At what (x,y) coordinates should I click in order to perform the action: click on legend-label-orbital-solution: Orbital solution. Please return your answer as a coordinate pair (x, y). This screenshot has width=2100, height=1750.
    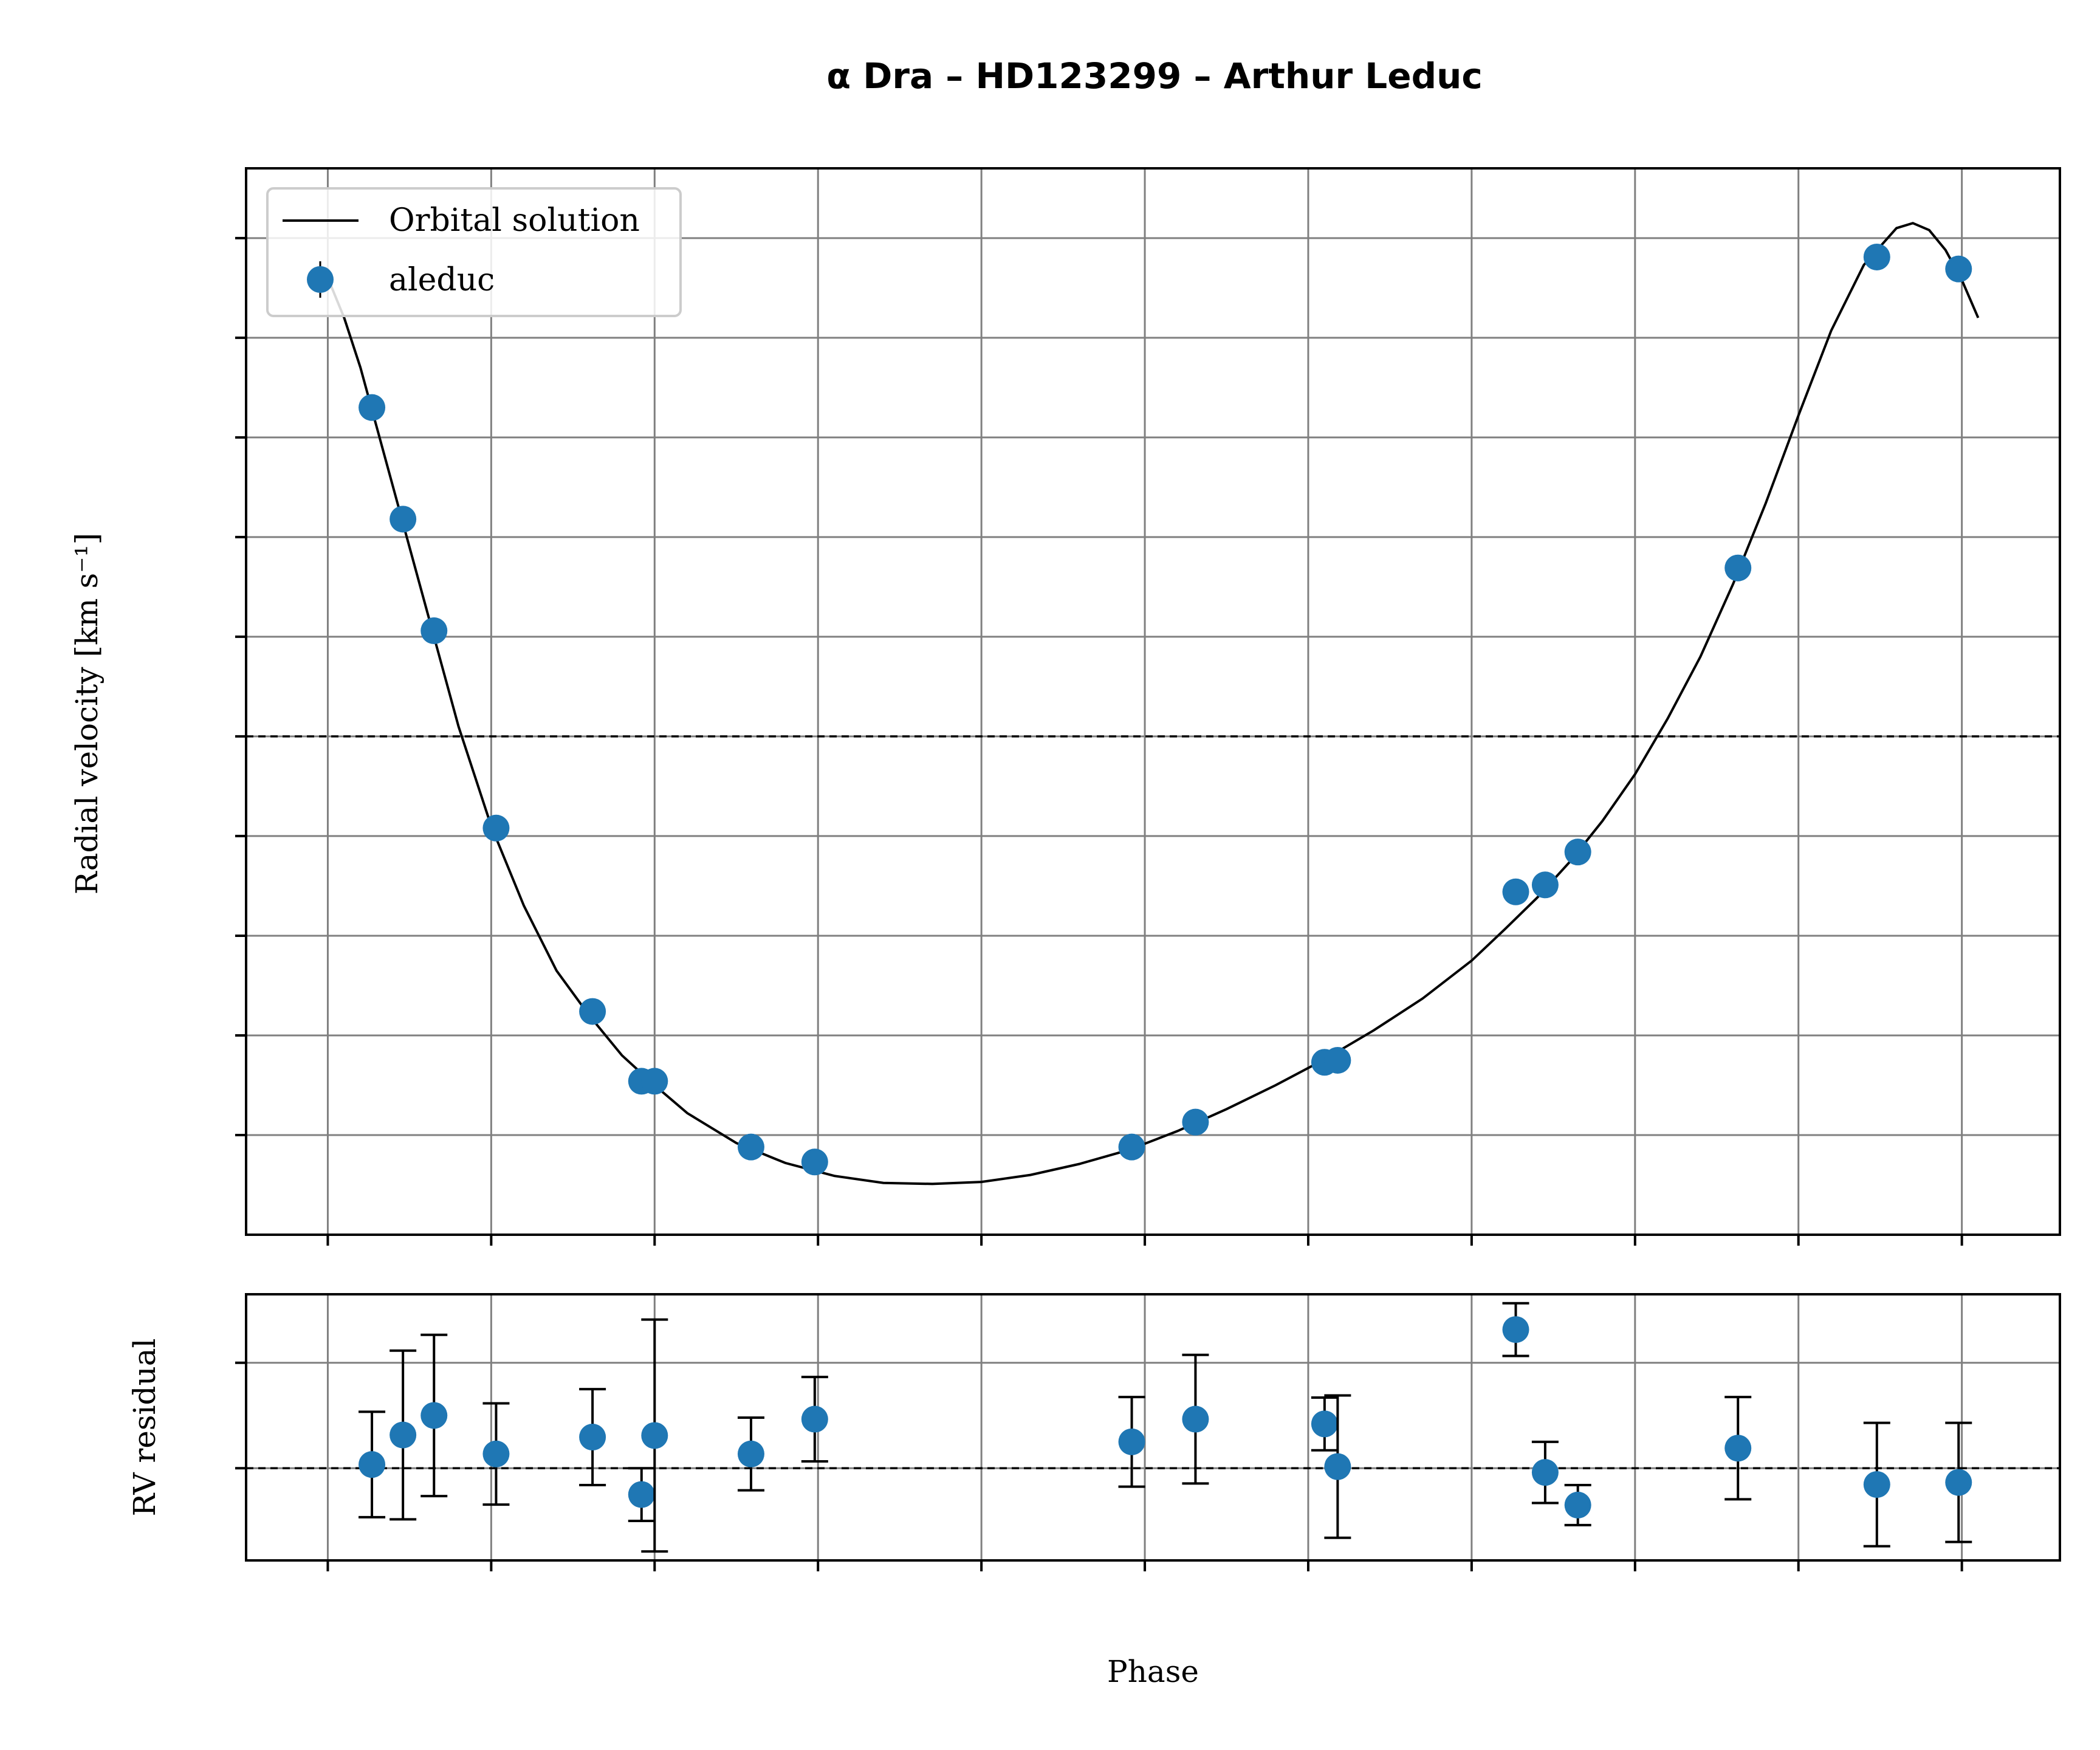
    Looking at the image, I should click on (514, 220).